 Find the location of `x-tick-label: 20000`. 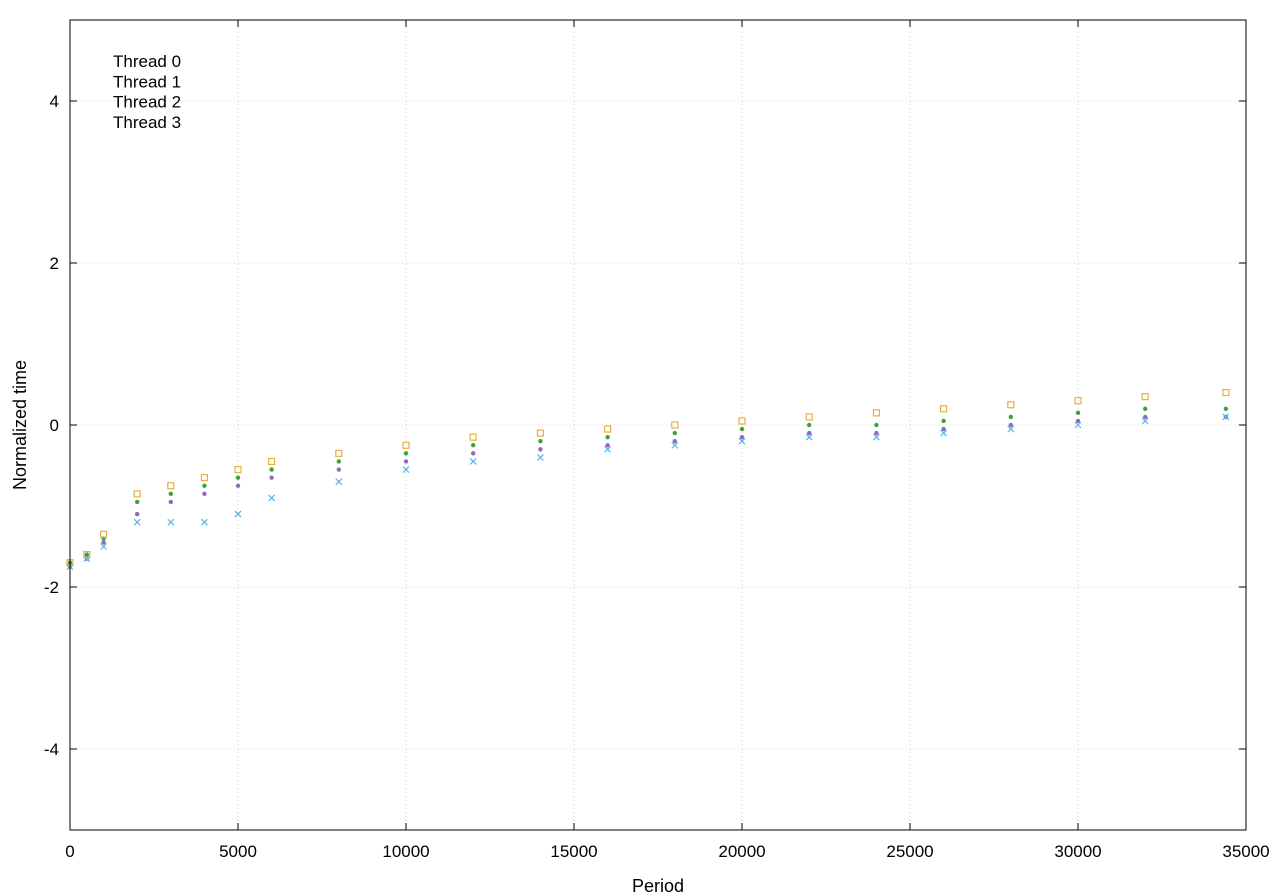

x-tick-label: 20000 is located at coordinates (741, 851).